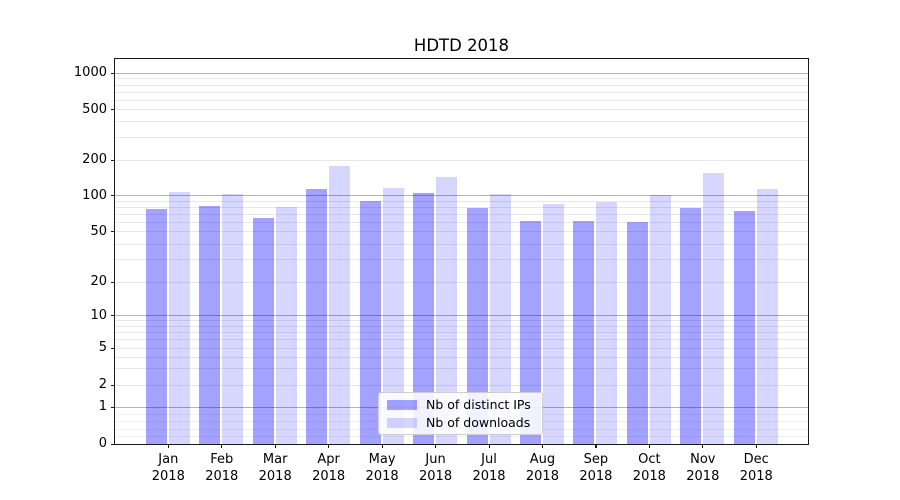 This screenshot has height=500, width=900. What do you see at coordinates (703, 468) in the screenshot?
I see `x-tick-label-nov-2018: Nov 2018` at bounding box center [703, 468].